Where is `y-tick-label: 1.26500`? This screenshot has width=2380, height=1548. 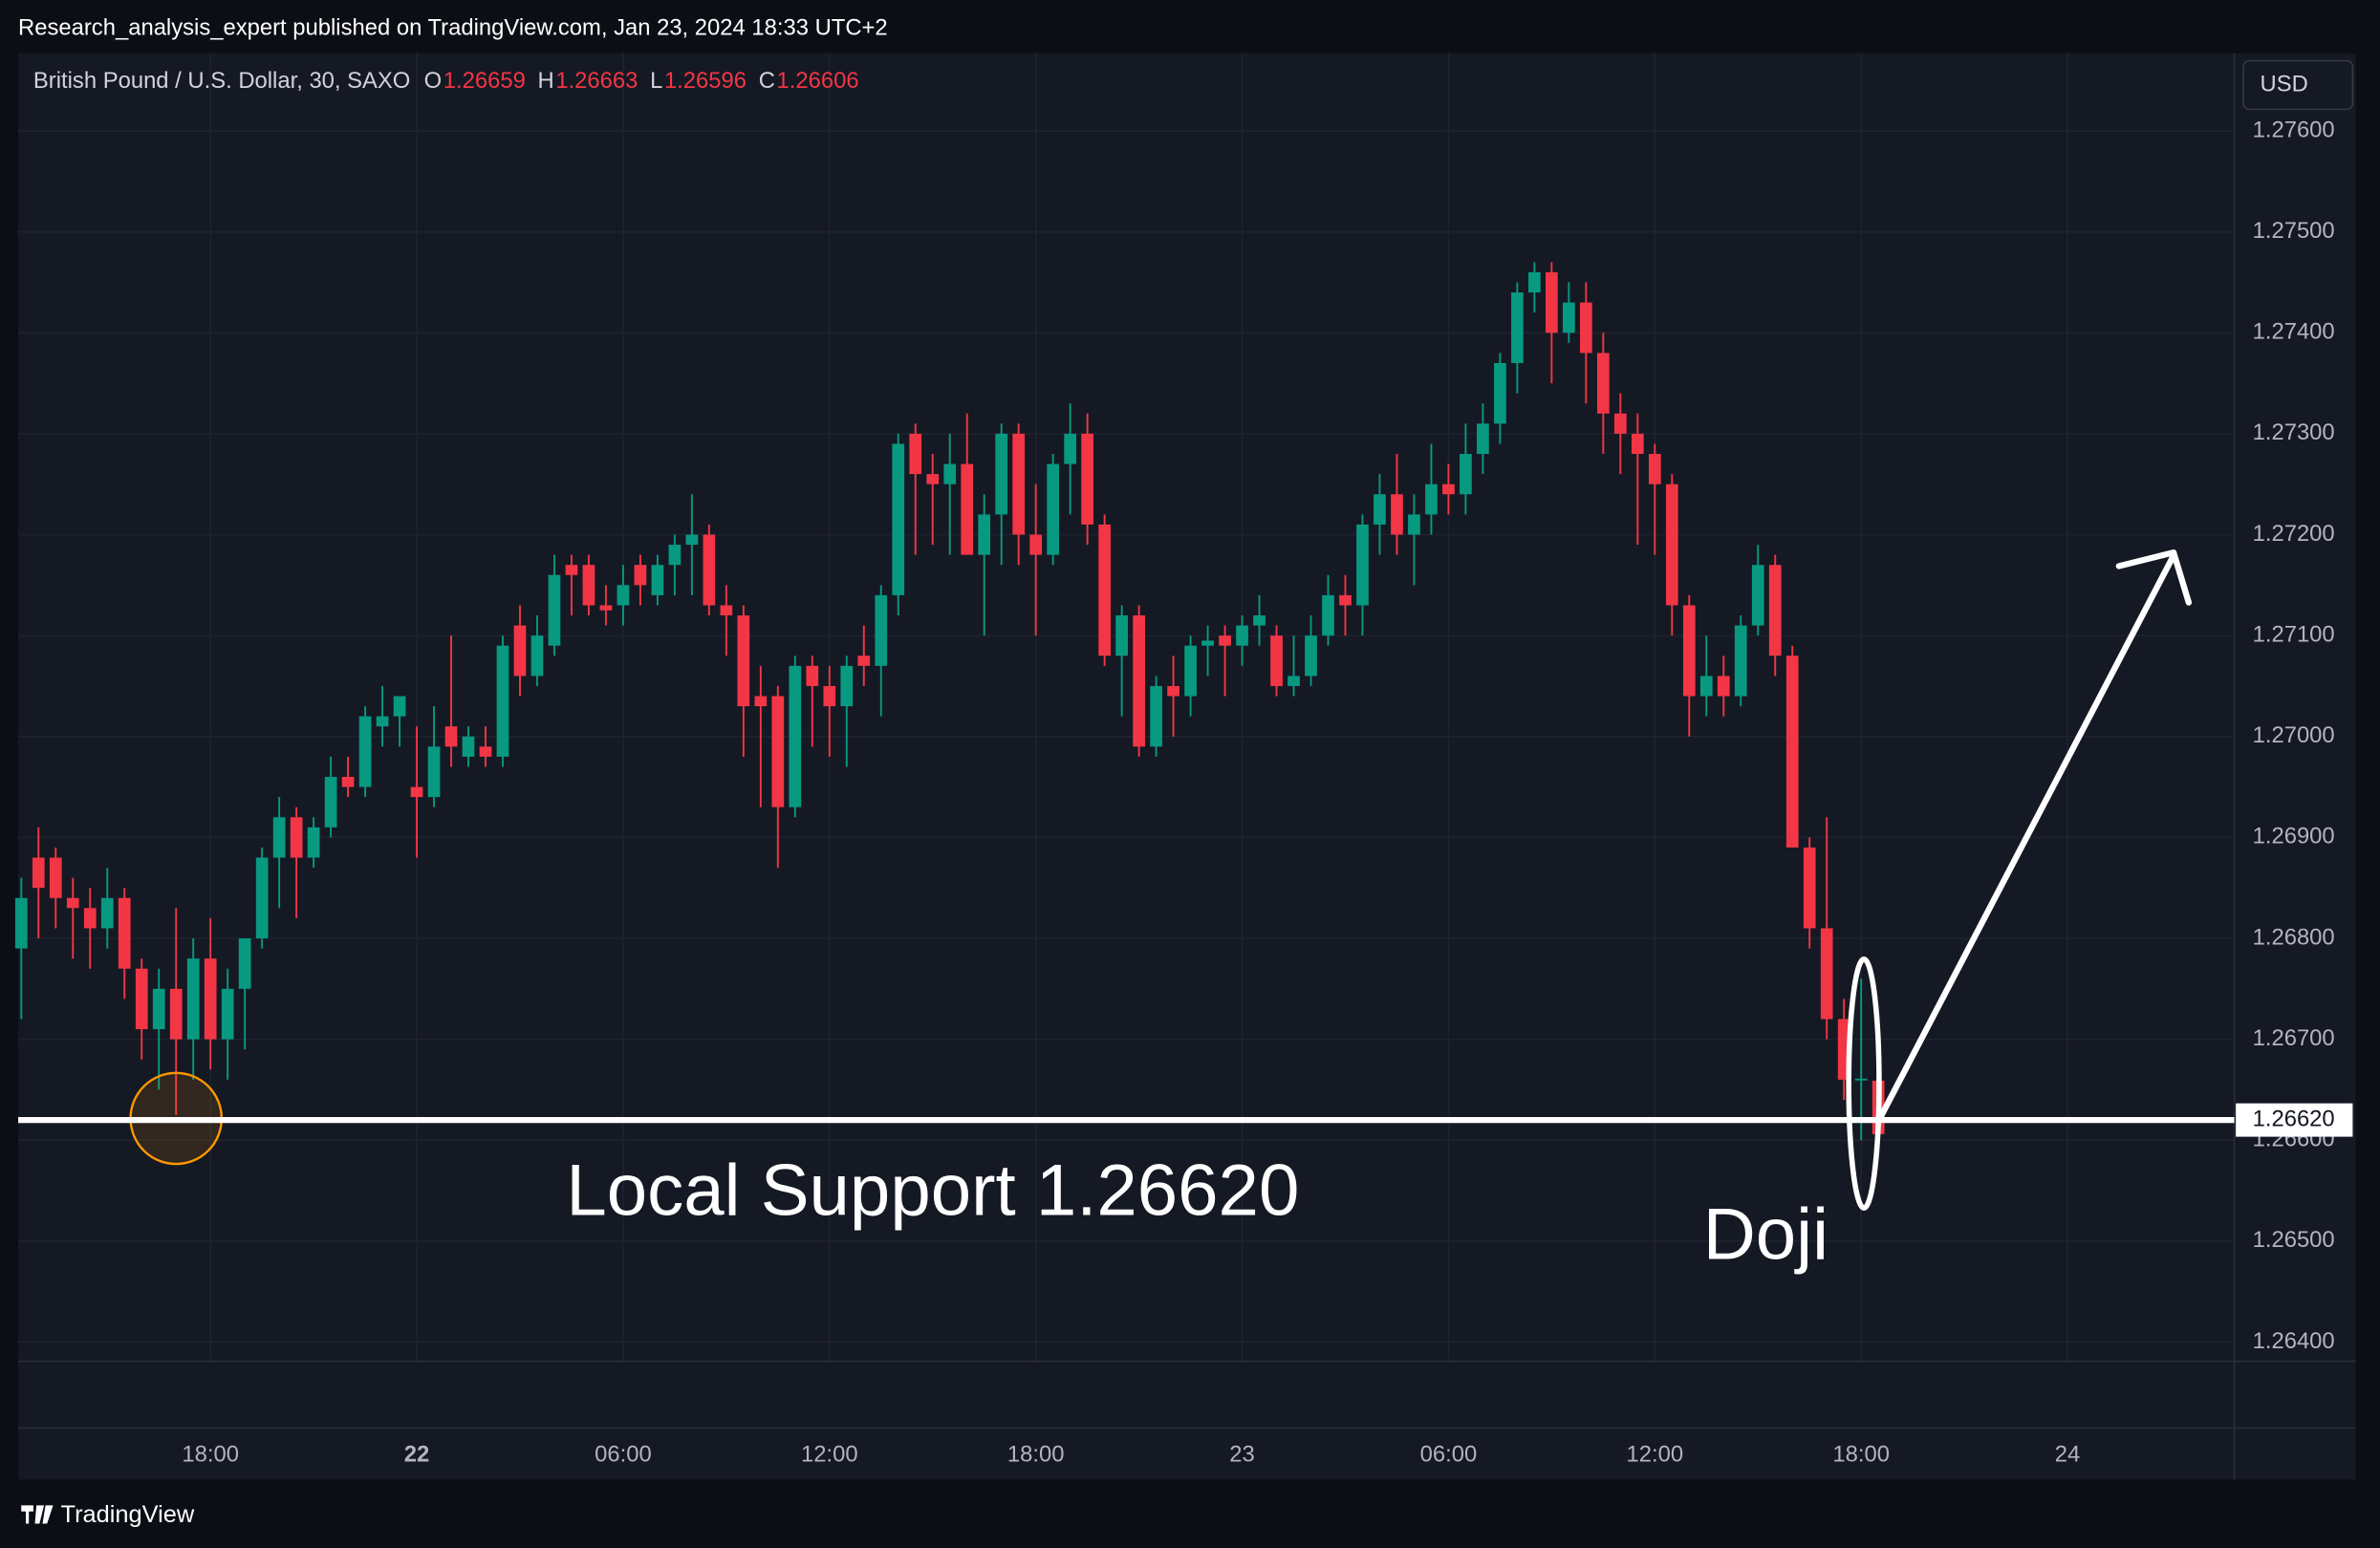
y-tick-label: 1.26500 is located at coordinates (2294, 1240).